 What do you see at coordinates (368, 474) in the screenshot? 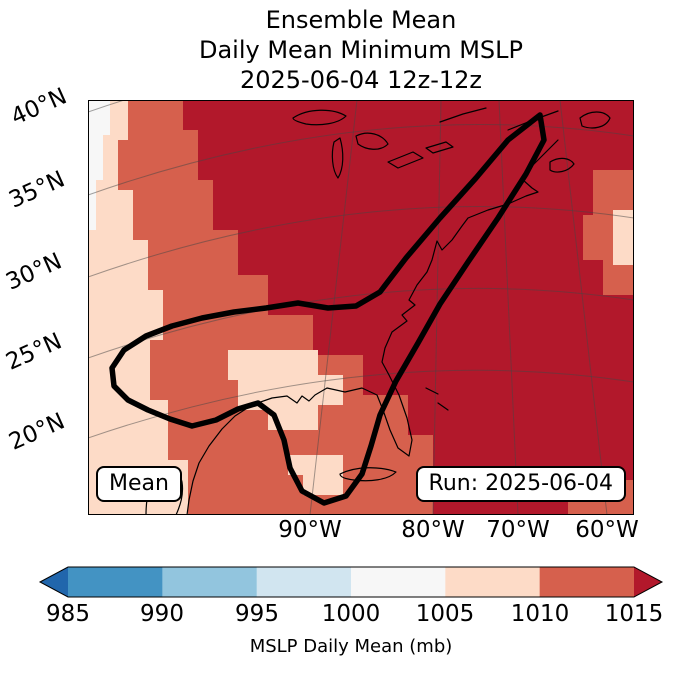
I see `coastline-cuba` at bounding box center [368, 474].